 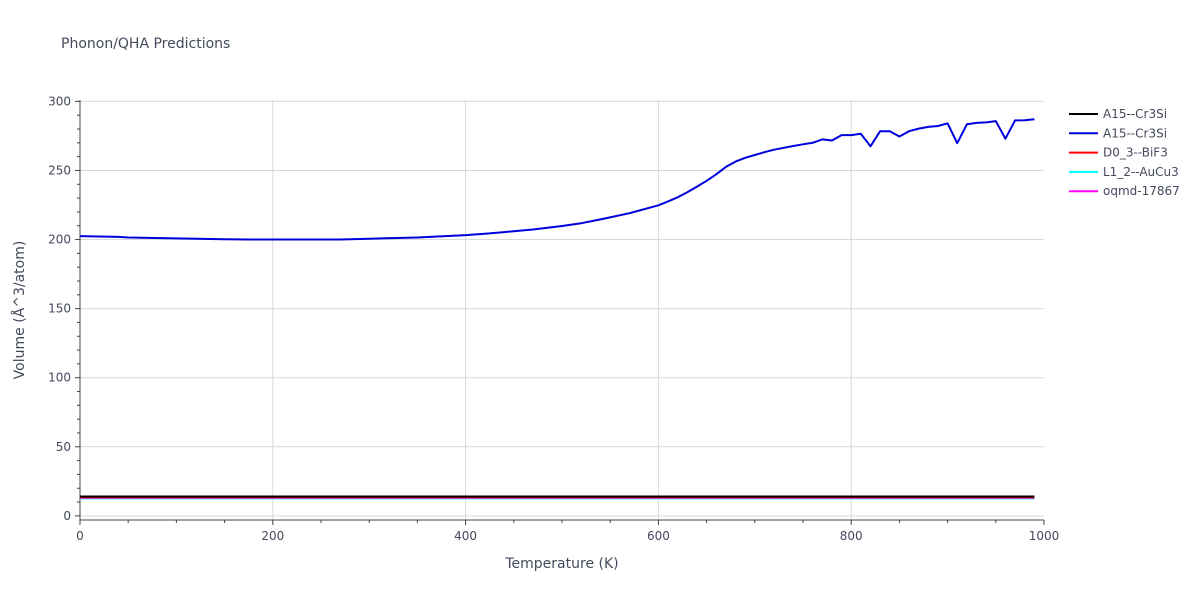 I want to click on x-tick-label: 600, so click(x=658, y=536).